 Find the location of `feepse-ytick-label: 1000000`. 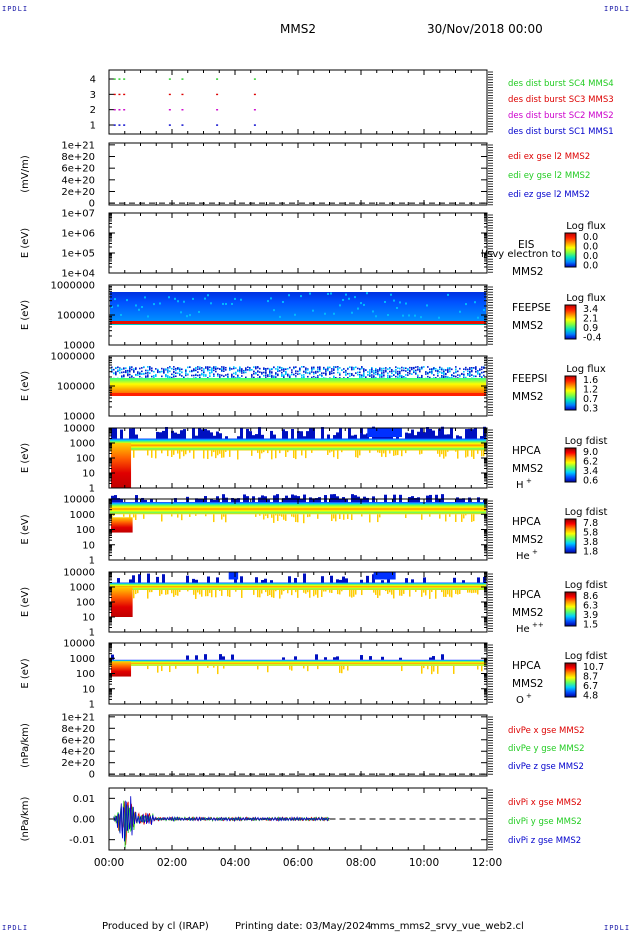

feepse-ytick-label: 1000000 is located at coordinates (72, 286).